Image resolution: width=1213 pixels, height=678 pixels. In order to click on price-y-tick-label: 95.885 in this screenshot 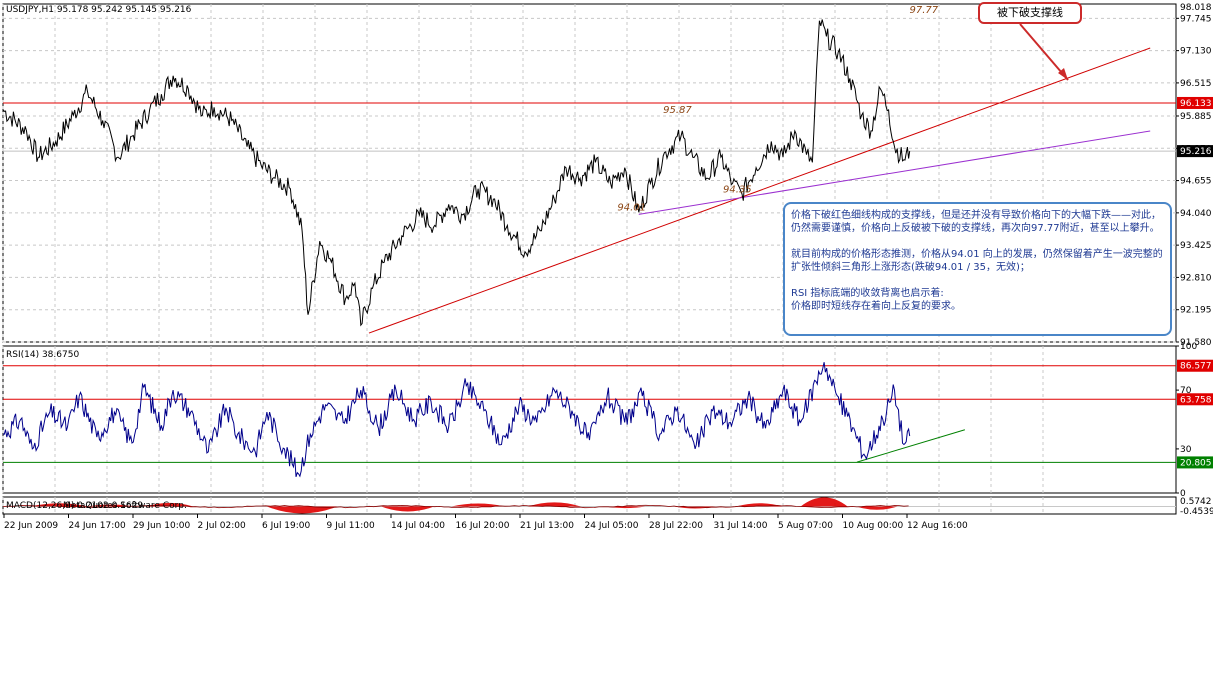, I will do `click(1196, 117)`.